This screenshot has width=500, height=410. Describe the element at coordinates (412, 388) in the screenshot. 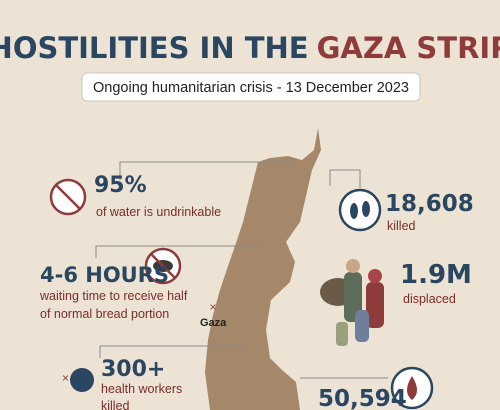

I see `injured-icon` at that location.